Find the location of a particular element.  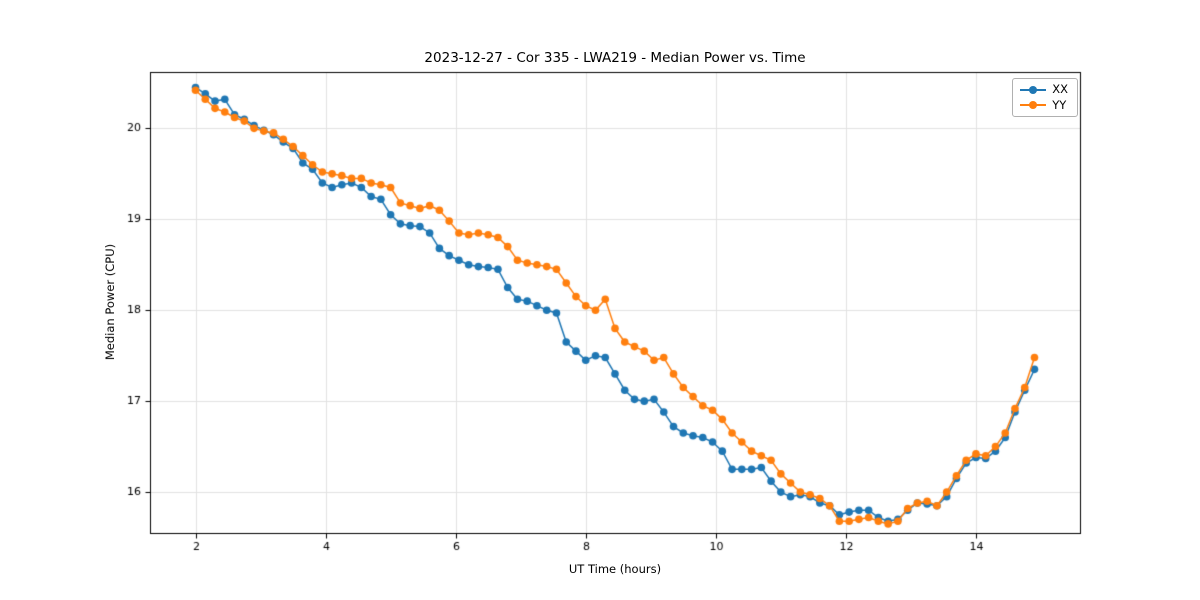

legend-label-xx: XX is located at coordinates (1060, 89).